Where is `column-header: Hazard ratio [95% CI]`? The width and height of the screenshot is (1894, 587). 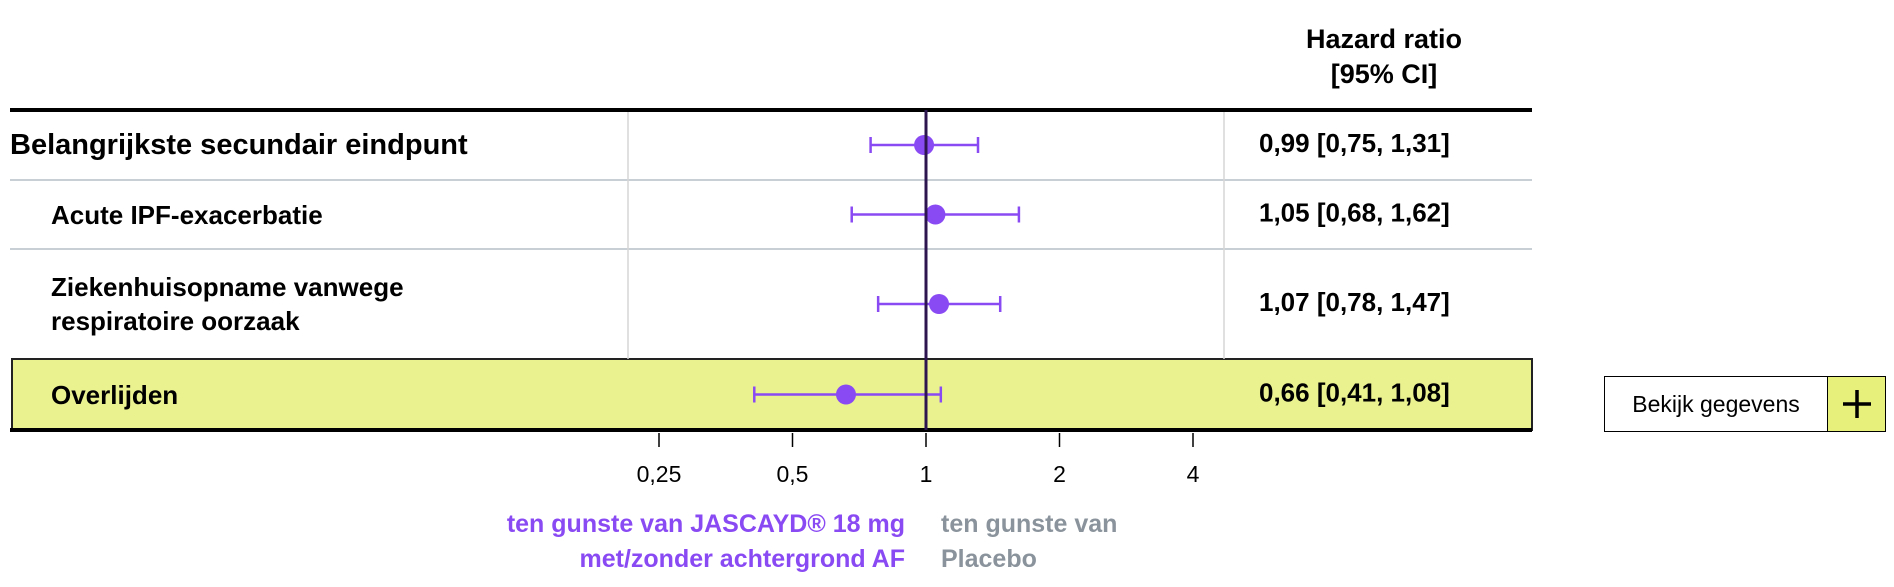
column-header: Hazard ratio [95% CI] is located at coordinates (1384, 56).